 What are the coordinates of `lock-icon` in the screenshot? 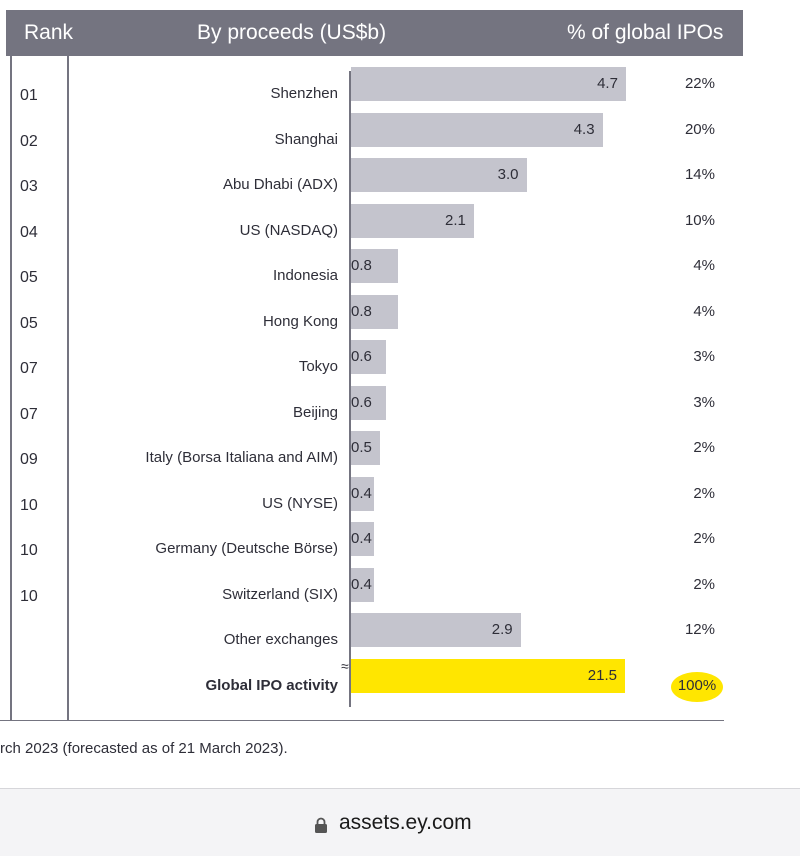 It's located at (321, 825).